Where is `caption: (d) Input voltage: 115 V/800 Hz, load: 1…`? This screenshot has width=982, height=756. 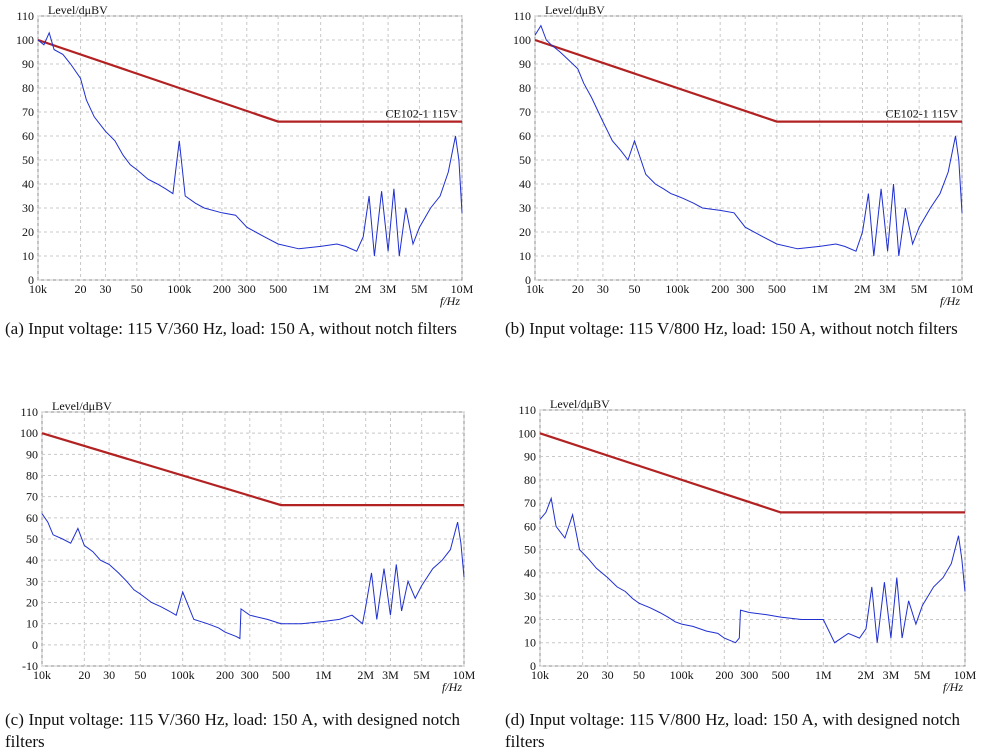 caption: (d) Input voltage: 115 V/800 Hz, load: 1… is located at coordinates (732, 730).